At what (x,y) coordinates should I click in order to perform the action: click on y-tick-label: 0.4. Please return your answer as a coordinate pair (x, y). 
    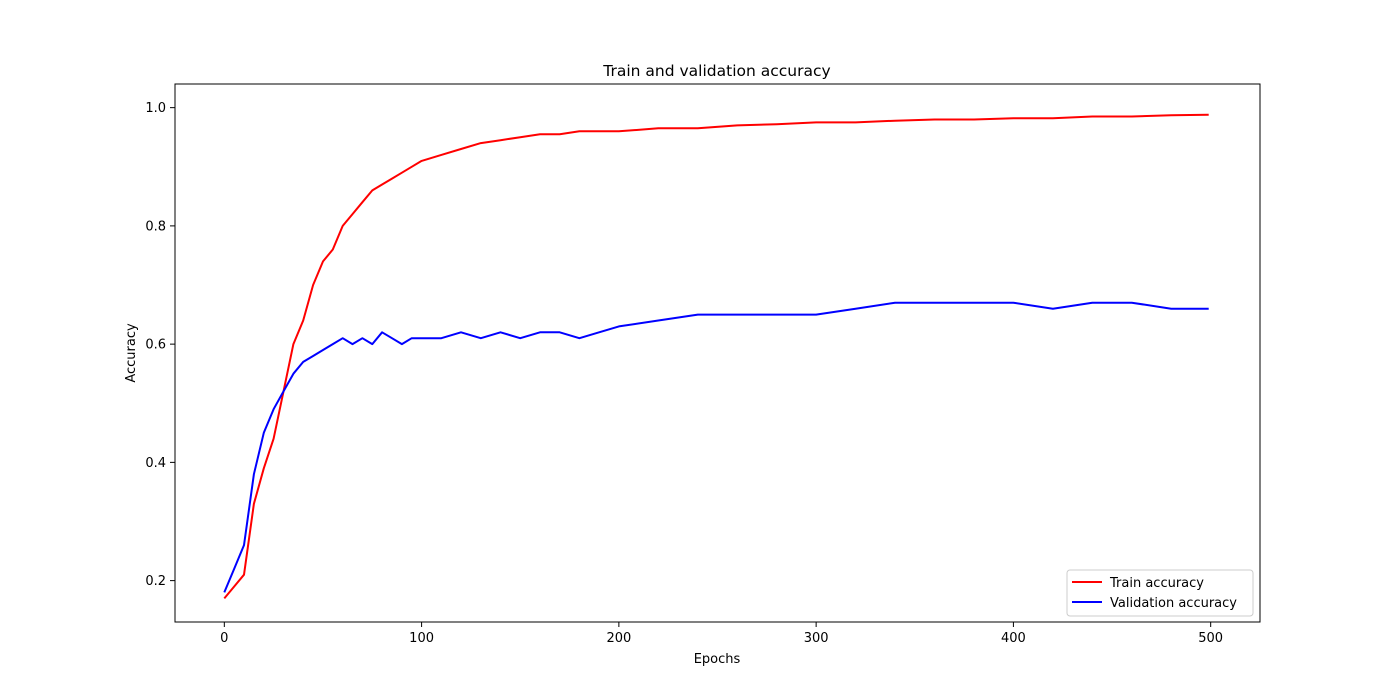
    Looking at the image, I should click on (155, 463).